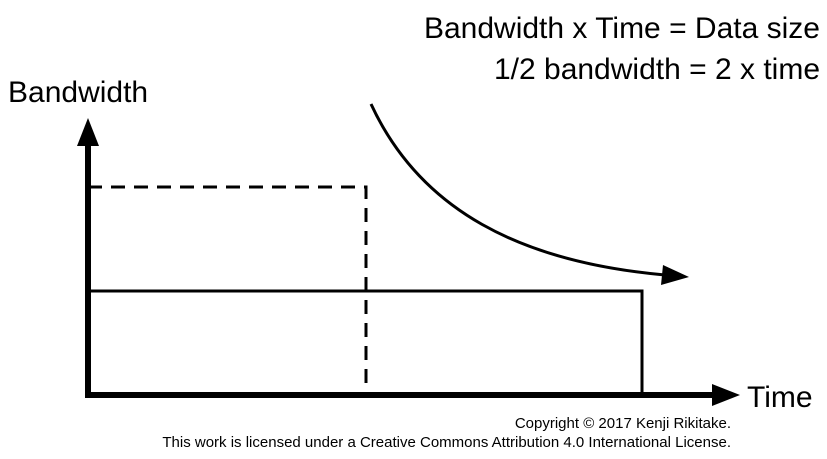 This screenshot has width=827, height=459. Describe the element at coordinates (657, 69) in the screenshot. I see `formula-line-2: 1/2 bandwidth = 2 x time` at that location.